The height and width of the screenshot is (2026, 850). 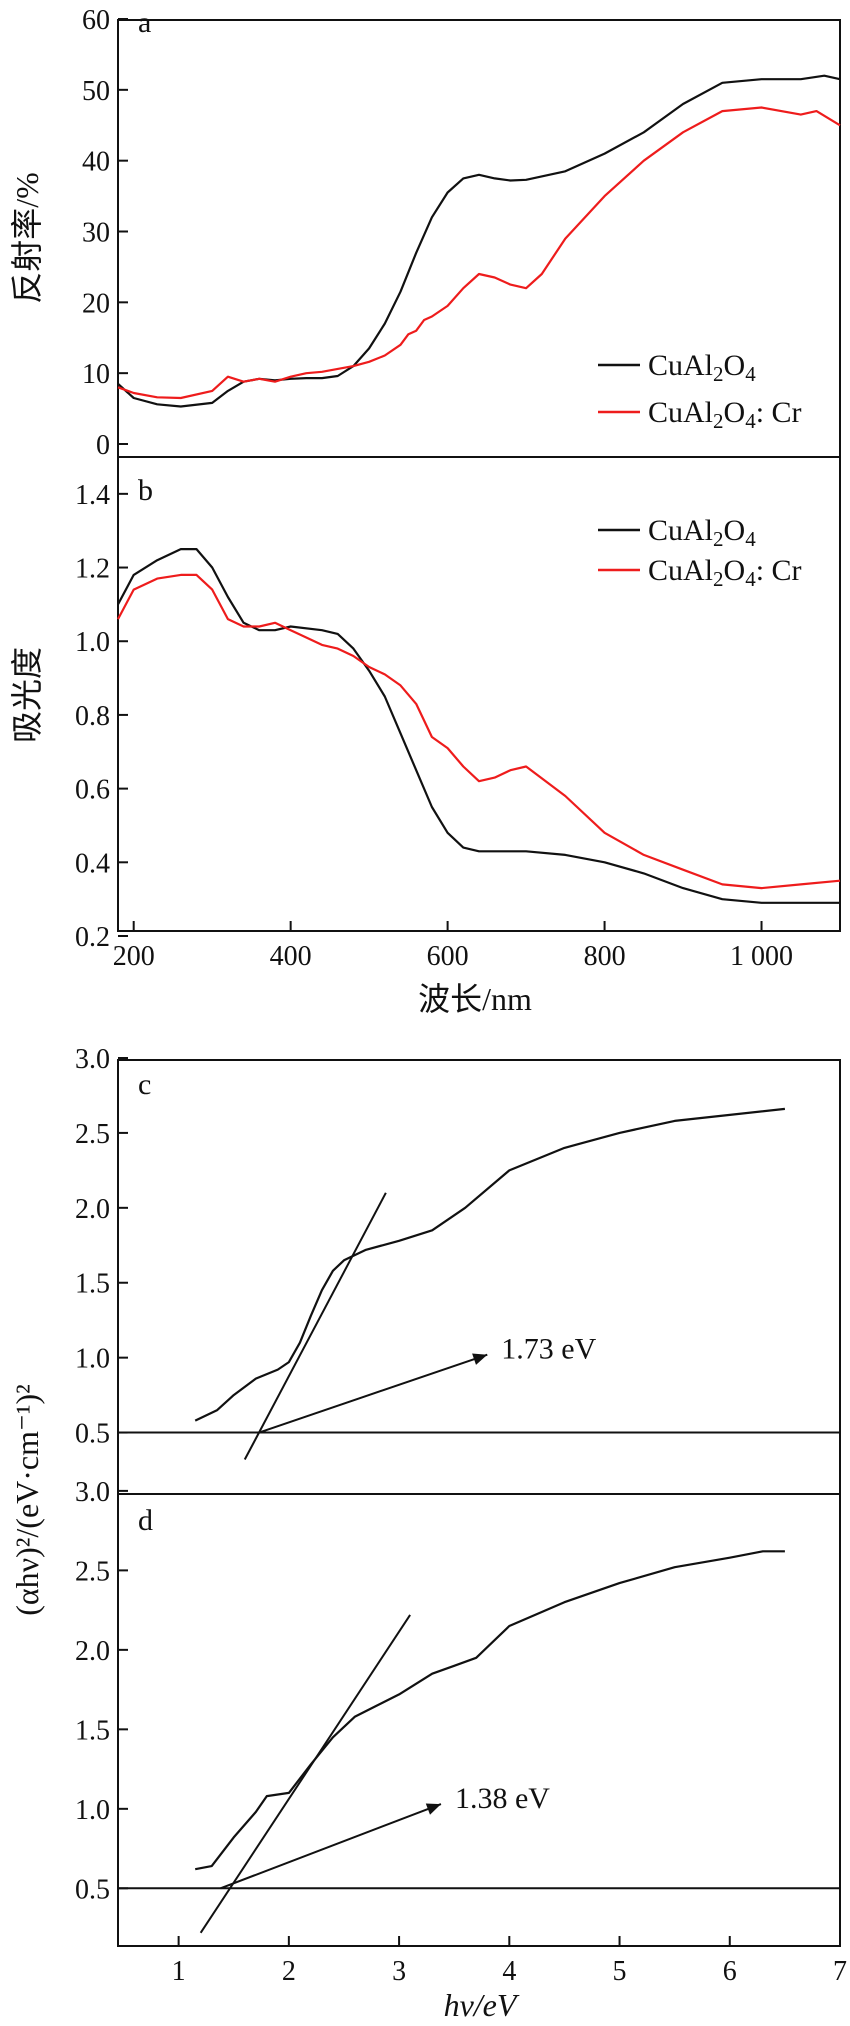 What do you see at coordinates (475, 999) in the screenshot?
I see `panel-b-xlabel: 波长/nm` at bounding box center [475, 999].